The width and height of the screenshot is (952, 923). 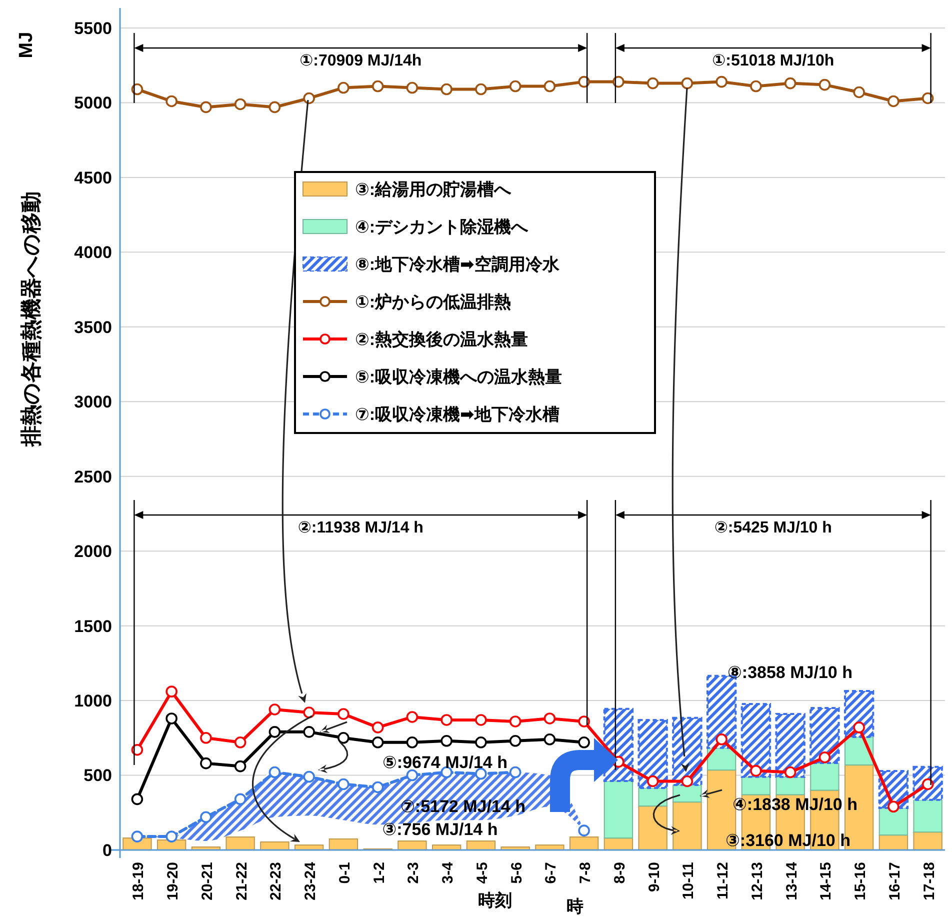 I want to click on x-tick-label: 15-16, so click(x=861, y=881).